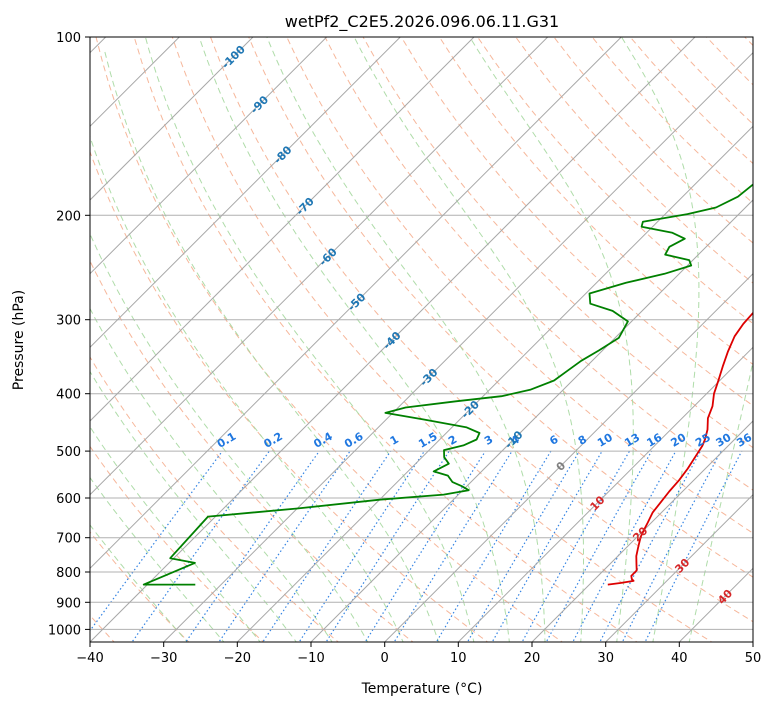 The width and height of the screenshot is (775, 708). Describe the element at coordinates (68, 395) in the screenshot. I see `y-tick-label: 400` at that location.